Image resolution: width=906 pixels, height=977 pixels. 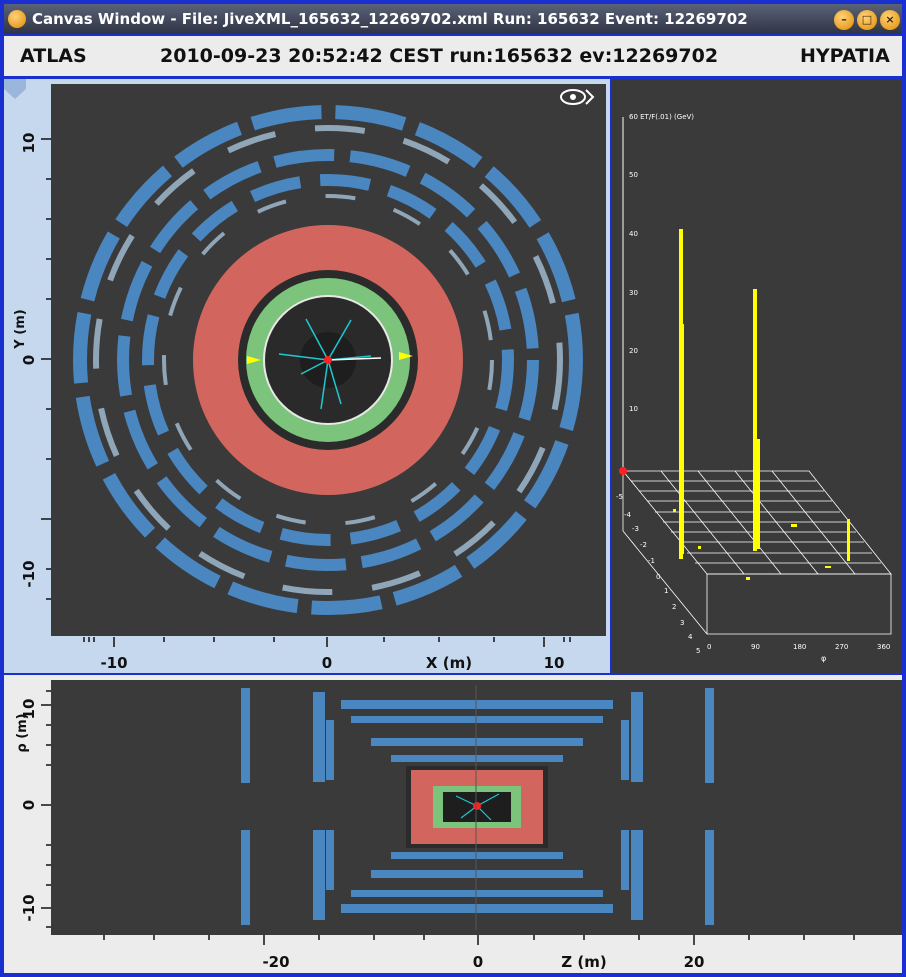 I want to click on muon-endcaps, so click(x=477, y=806).